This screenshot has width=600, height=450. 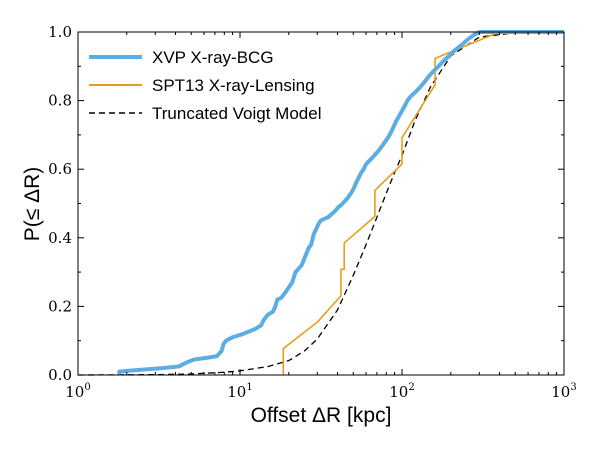 What do you see at coordinates (233, 85) in the screenshot?
I see `legend-label-spt13: SPT13 X-ray-Lensing` at bounding box center [233, 85].